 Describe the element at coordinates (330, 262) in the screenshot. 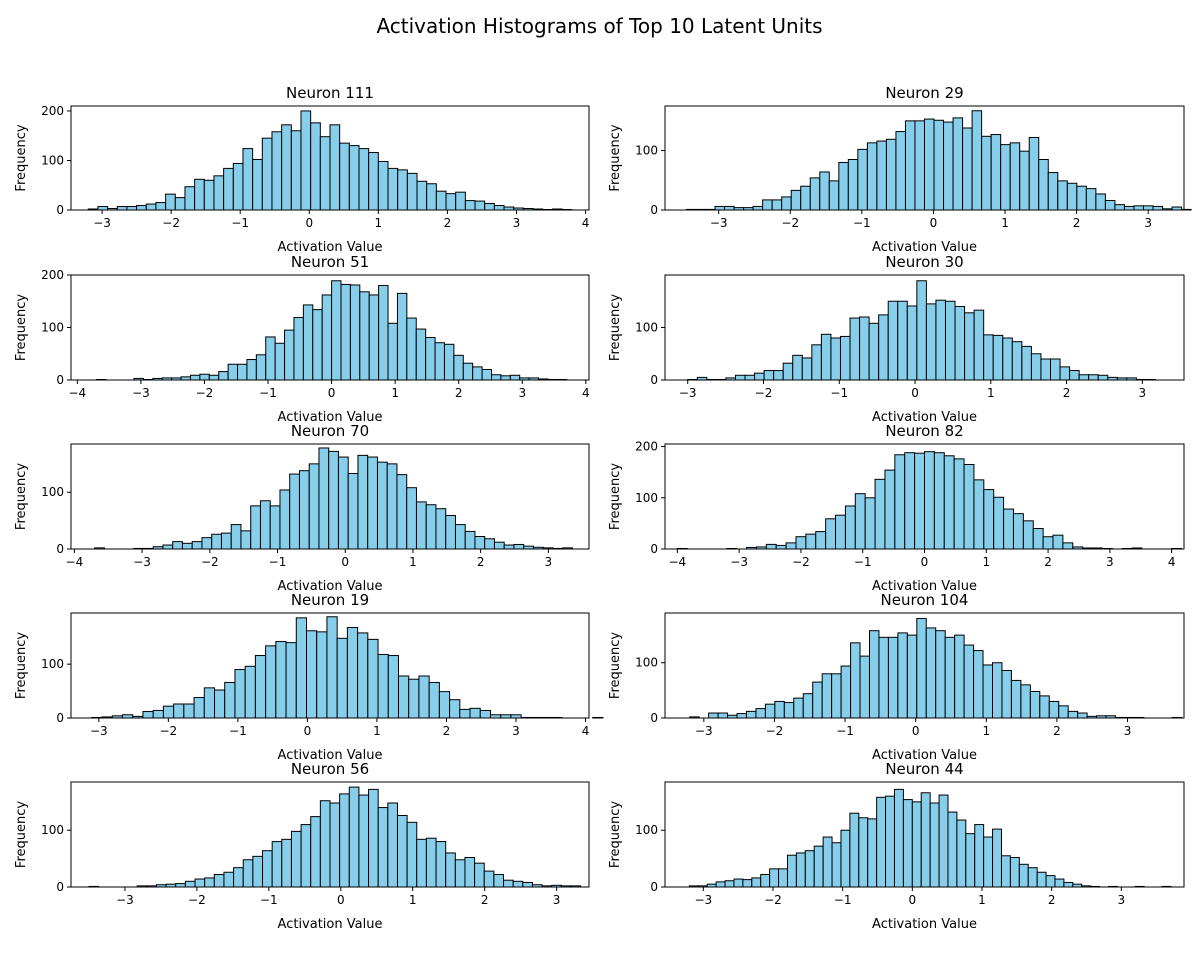

I see `panel-title: Neuron 51` at that location.